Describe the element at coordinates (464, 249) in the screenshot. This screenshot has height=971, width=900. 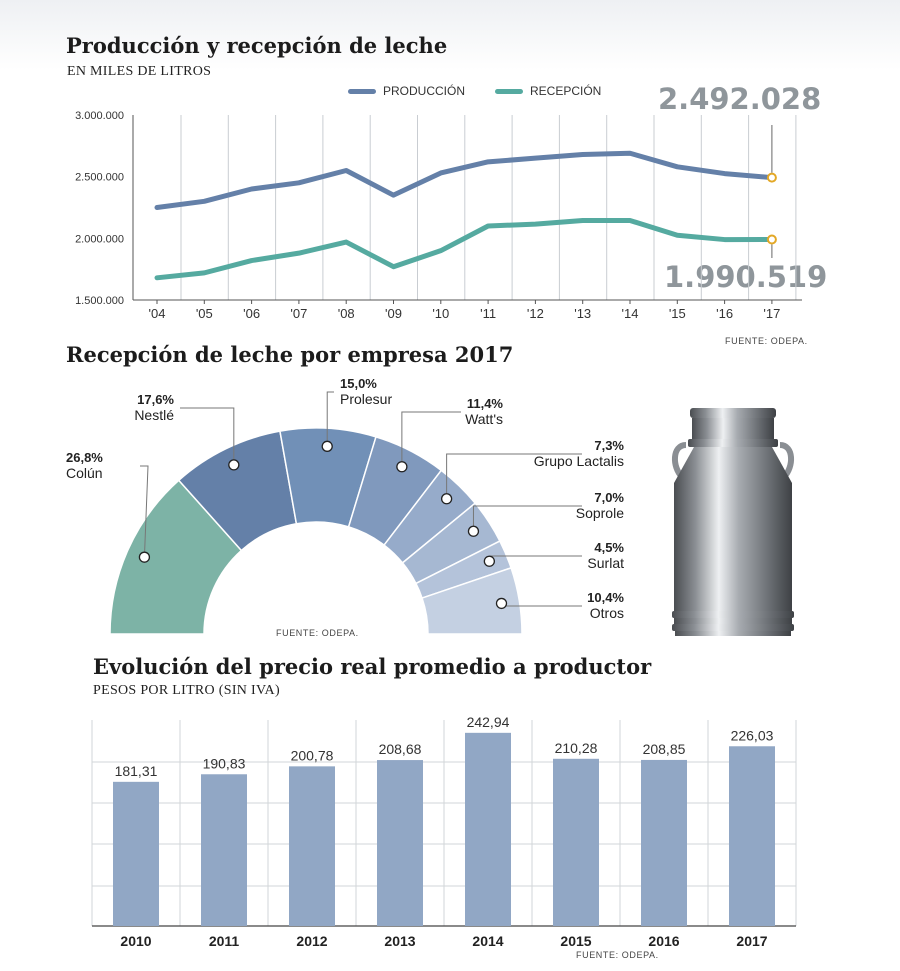
I see `series-line-recepcion` at that location.